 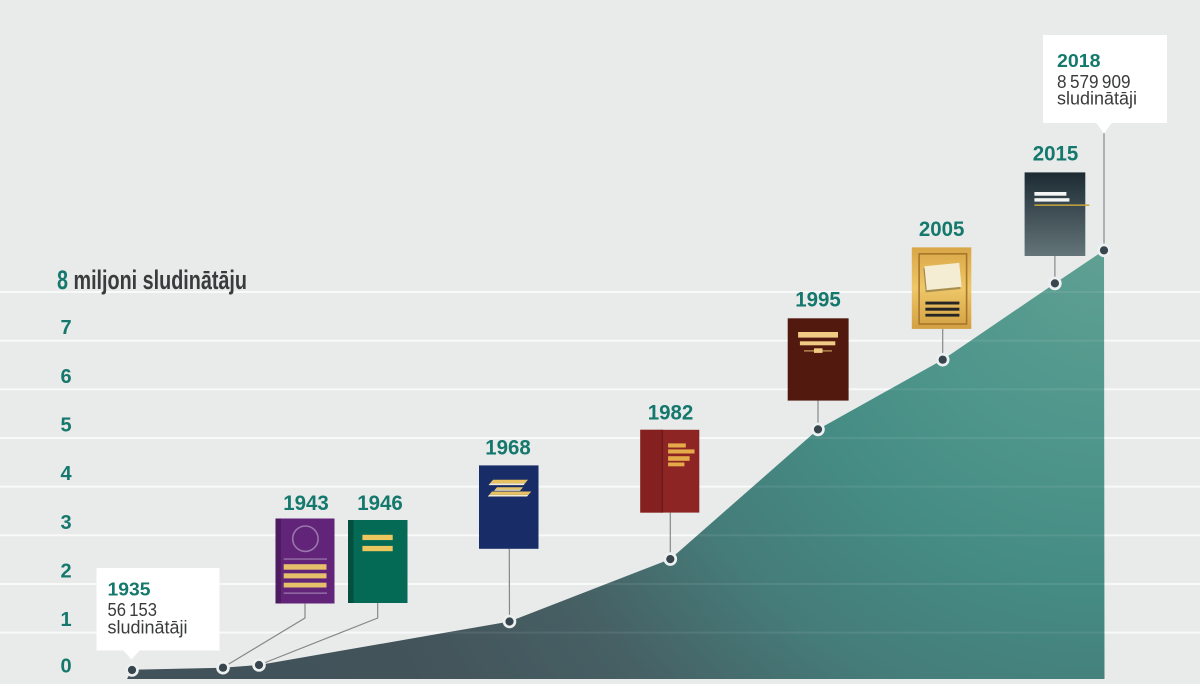 I want to click on svg-text: 1946, so click(x=380, y=503).